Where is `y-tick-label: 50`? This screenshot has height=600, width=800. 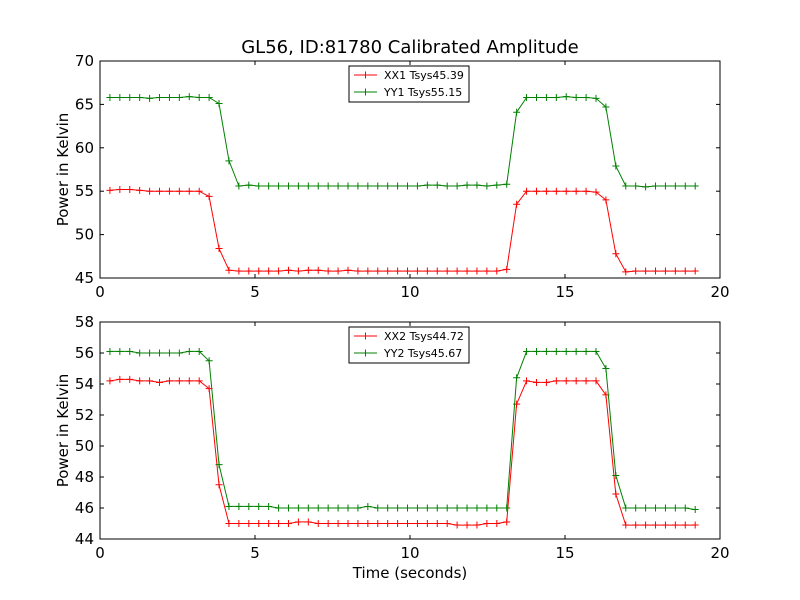
y-tick-label: 50 is located at coordinates (84, 446).